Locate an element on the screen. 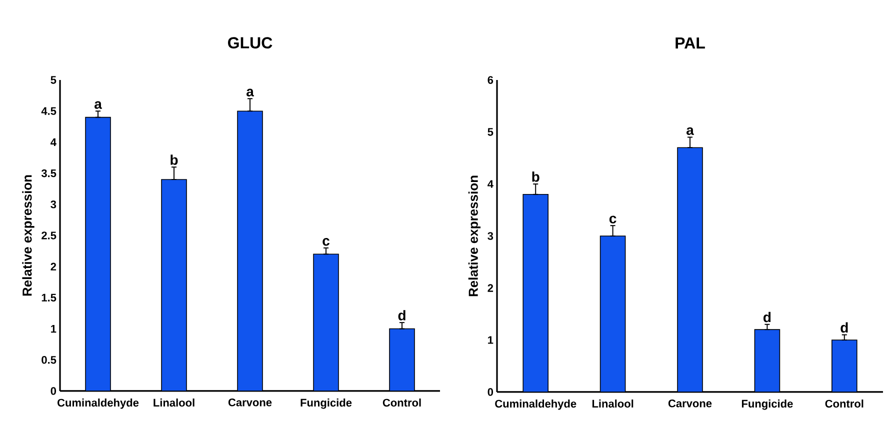  y-tick-label: 2.5 is located at coordinates (49, 236).